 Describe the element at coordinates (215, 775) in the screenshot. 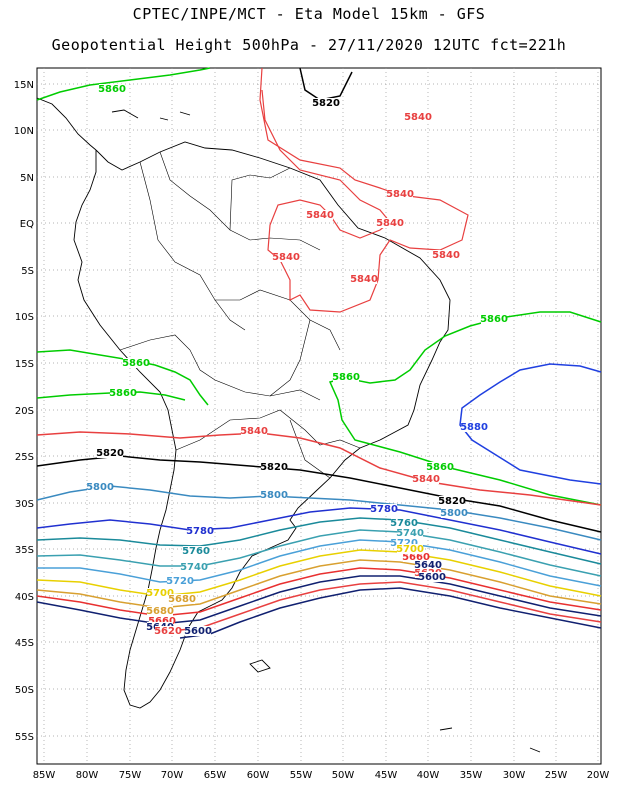

I see `lon-tick-label: 65W` at that location.